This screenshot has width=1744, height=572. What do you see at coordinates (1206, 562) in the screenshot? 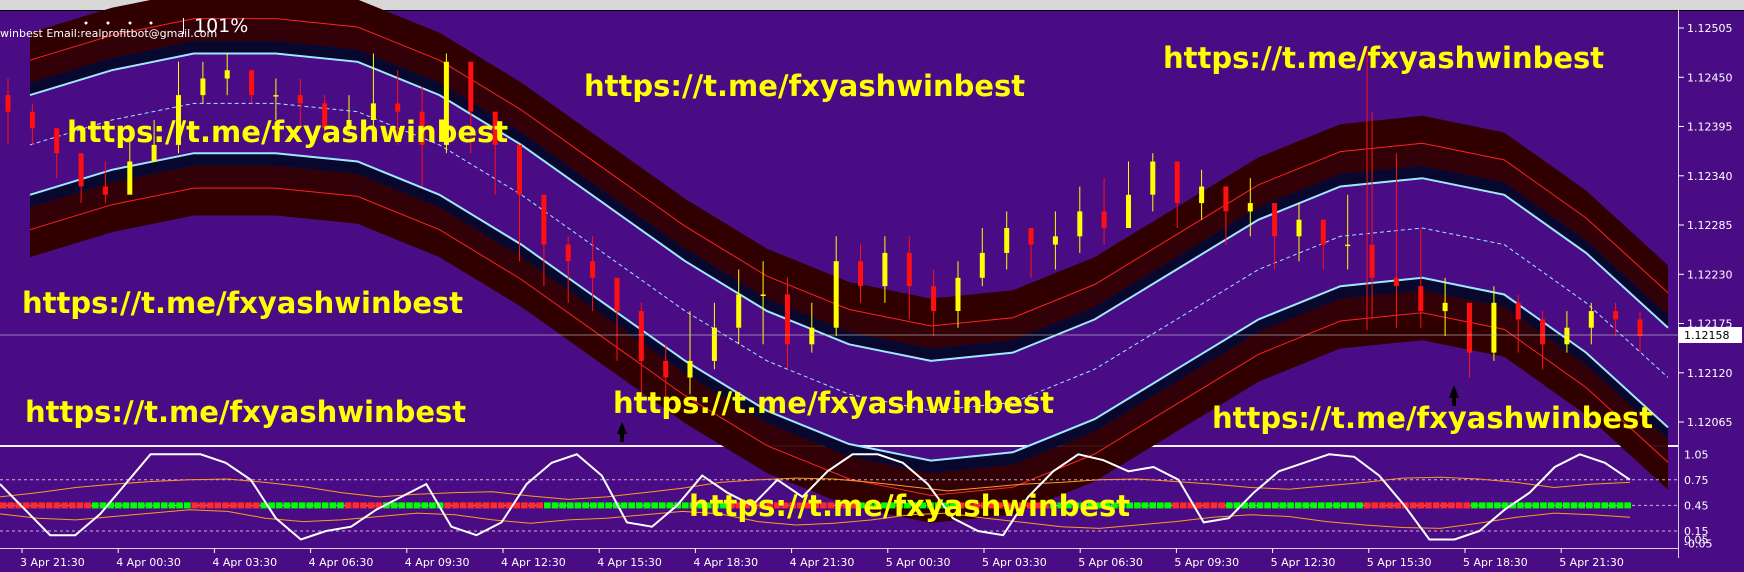
I see `time-tick-label: 5 Apr 09:30` at bounding box center [1206, 562].